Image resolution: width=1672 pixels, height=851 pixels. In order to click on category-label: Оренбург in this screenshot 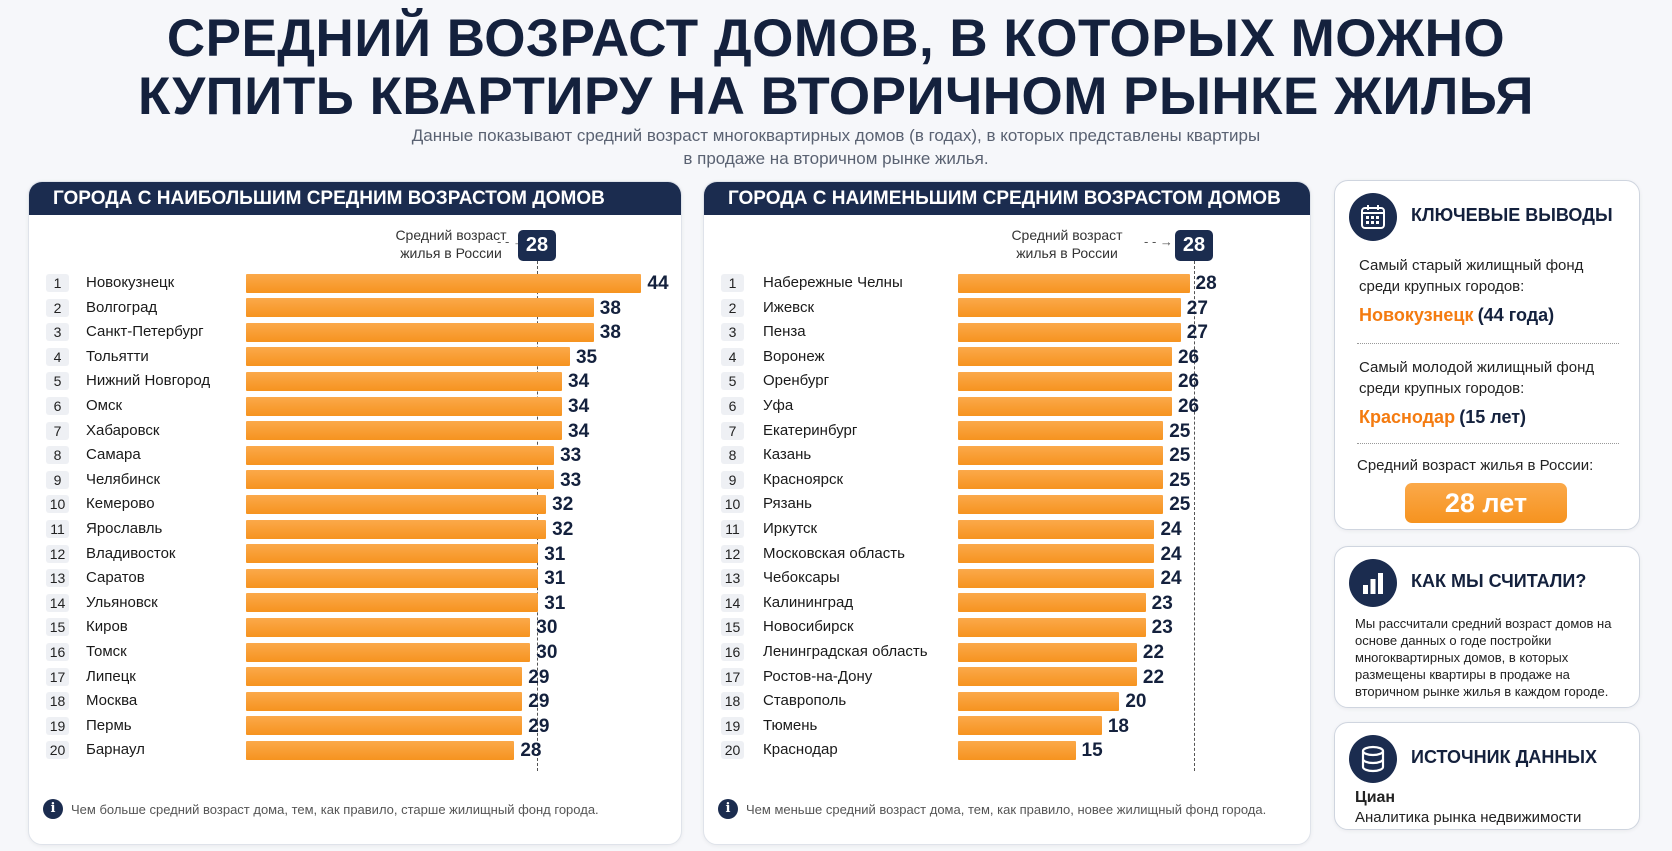, I will do `click(796, 381)`.